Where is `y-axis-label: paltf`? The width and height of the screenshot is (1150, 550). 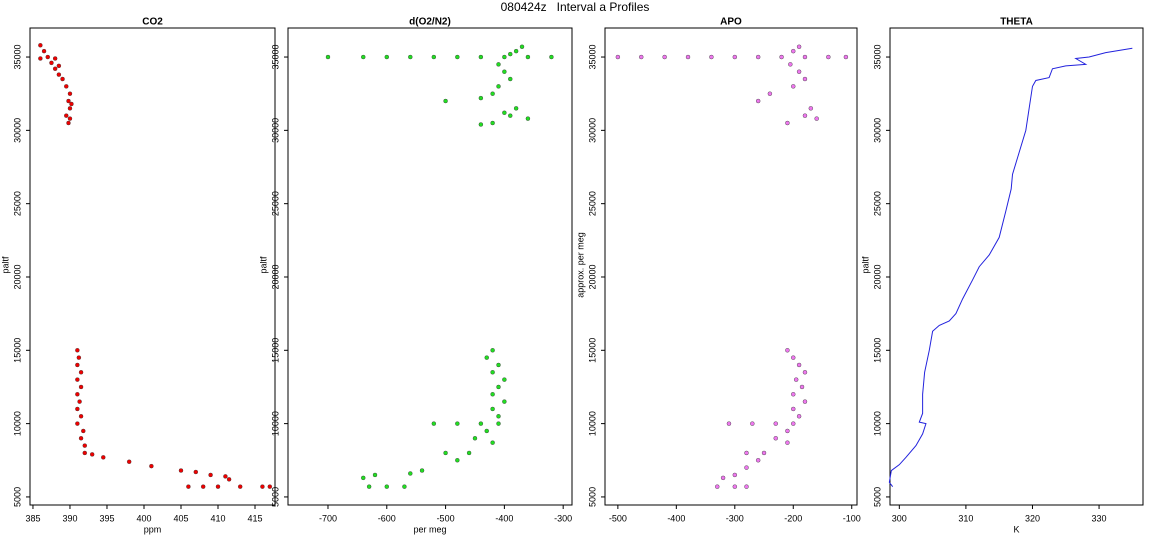 y-axis-label: paltf is located at coordinates (263, 265).